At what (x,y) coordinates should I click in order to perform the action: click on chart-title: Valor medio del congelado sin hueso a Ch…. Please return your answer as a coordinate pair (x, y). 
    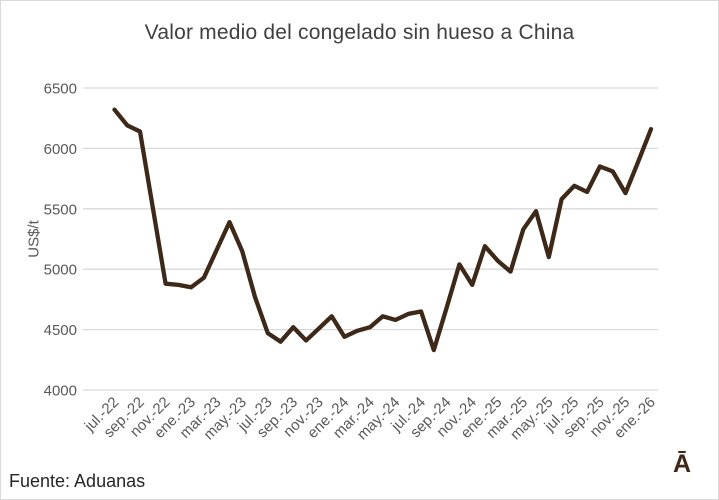
    Looking at the image, I should click on (359, 32).